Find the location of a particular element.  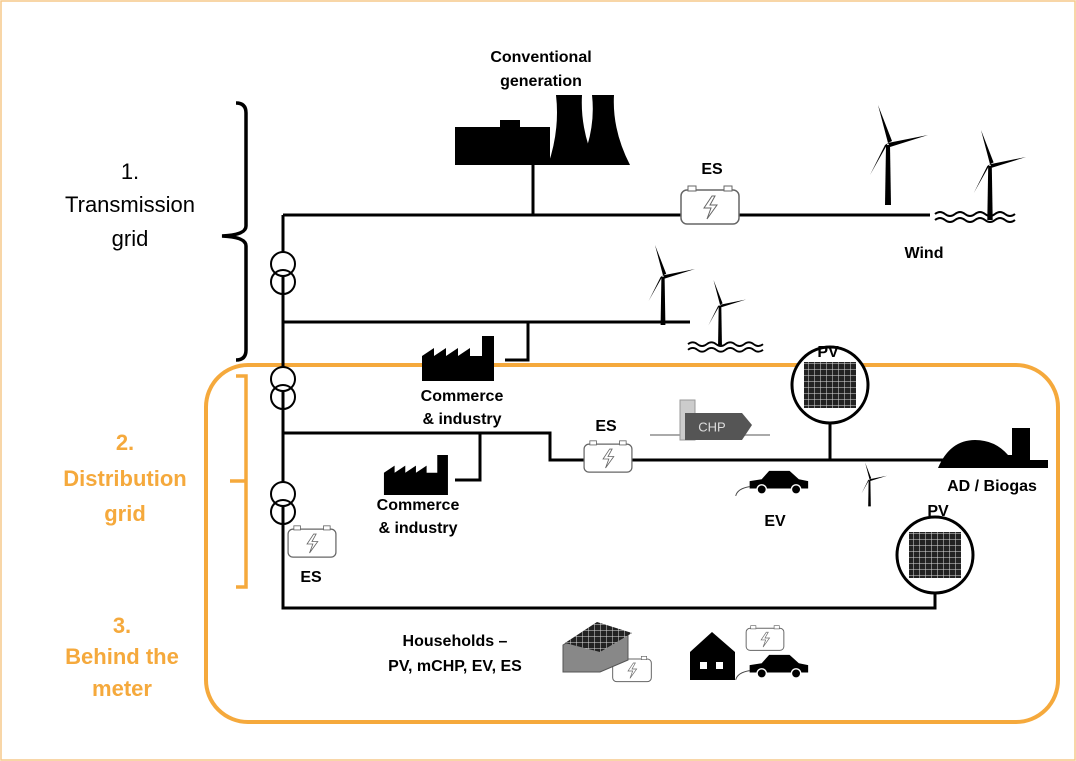

conventional-generation-icon is located at coordinates (542, 130).